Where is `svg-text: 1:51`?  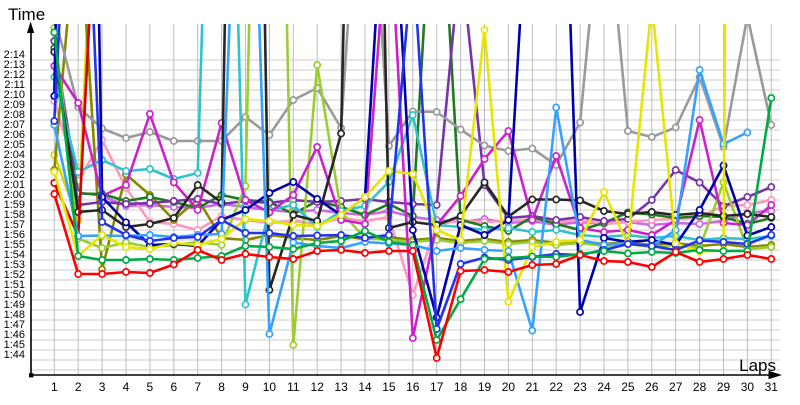
svg-text: 1:51 is located at coordinates (14, 285).